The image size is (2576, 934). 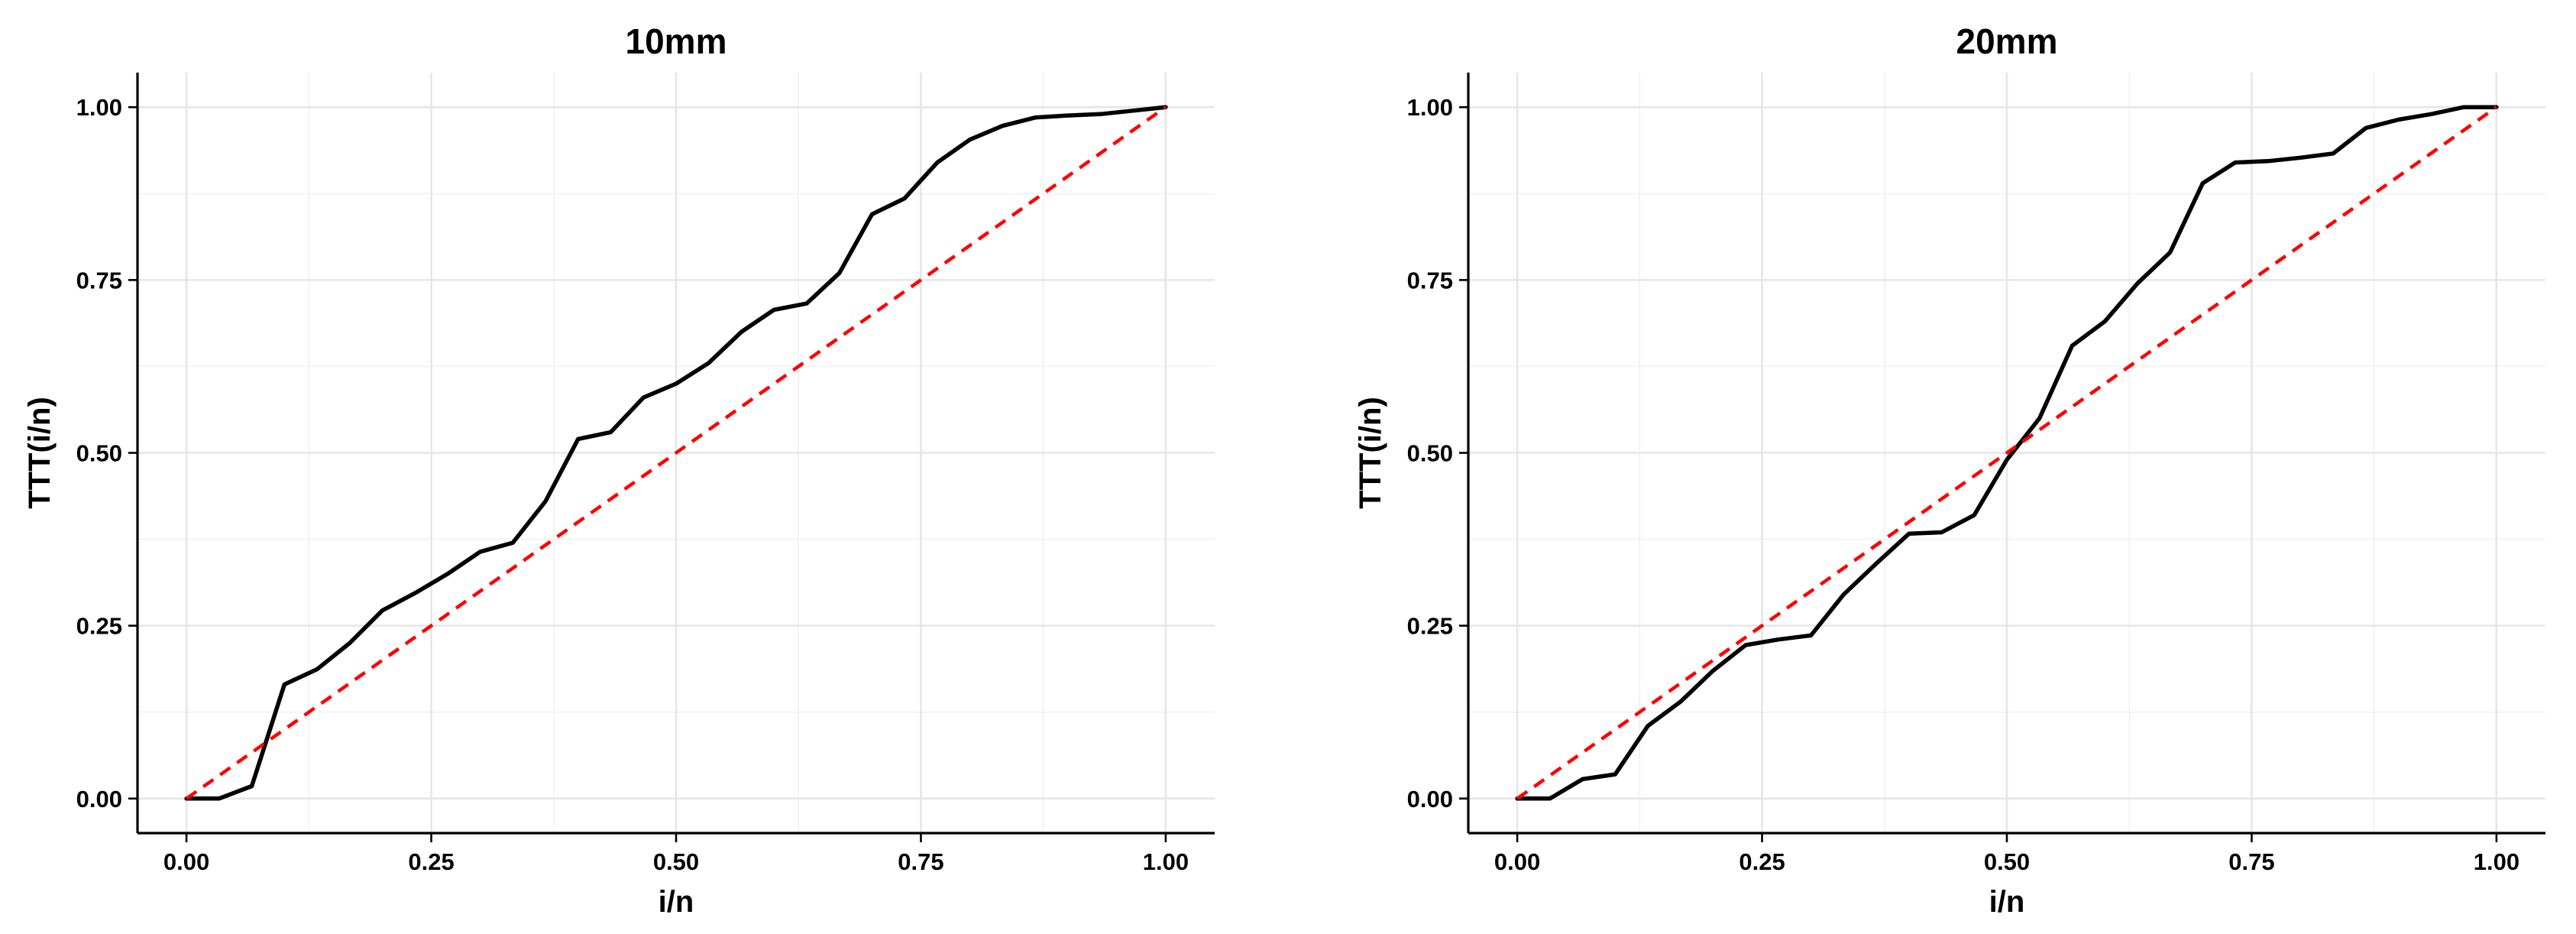 I want to click on panel-title: 10mm, so click(x=676, y=41).